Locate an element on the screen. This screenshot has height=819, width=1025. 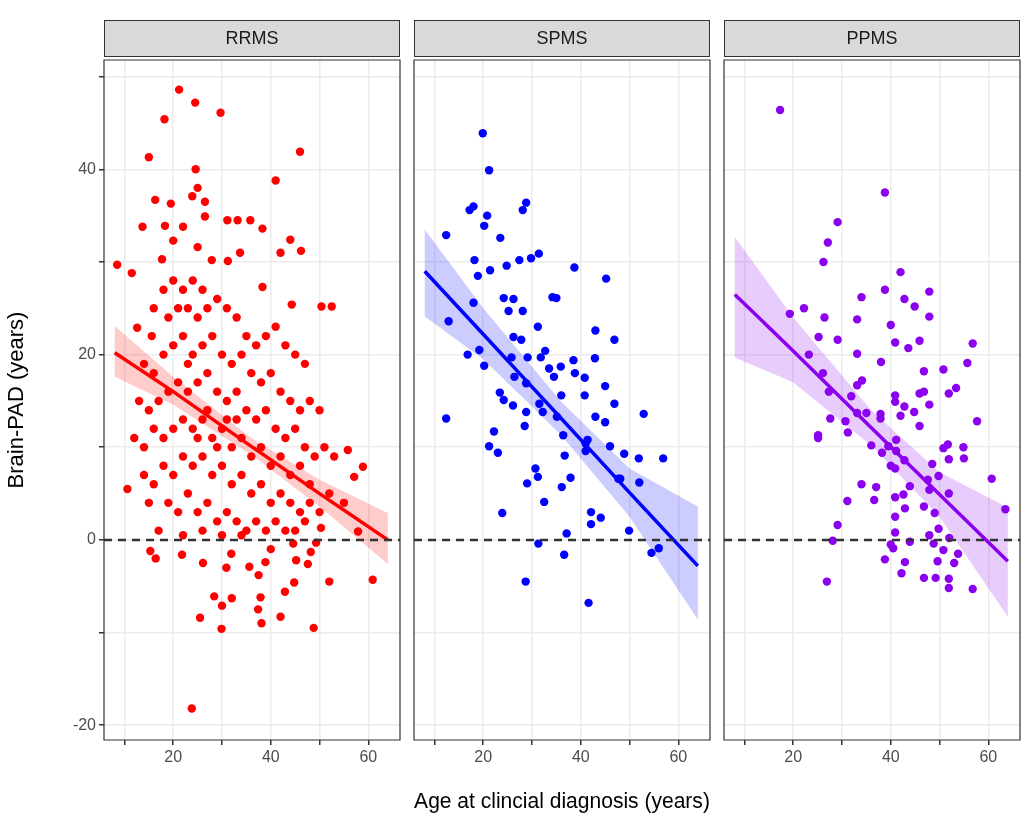
y-tick-label: 20 is located at coordinates (87, 354).